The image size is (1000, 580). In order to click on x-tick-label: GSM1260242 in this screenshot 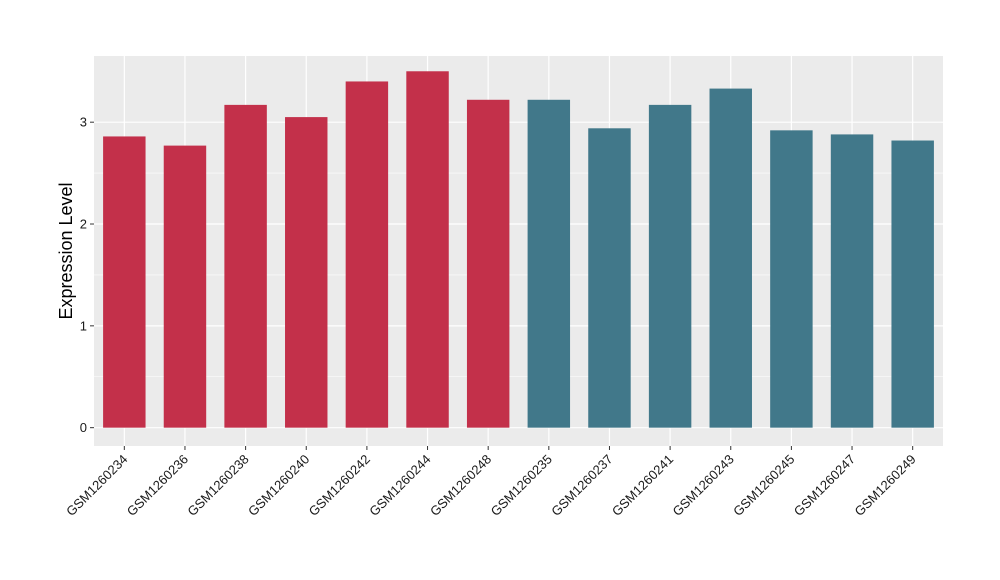, I will do `click(339, 485)`.